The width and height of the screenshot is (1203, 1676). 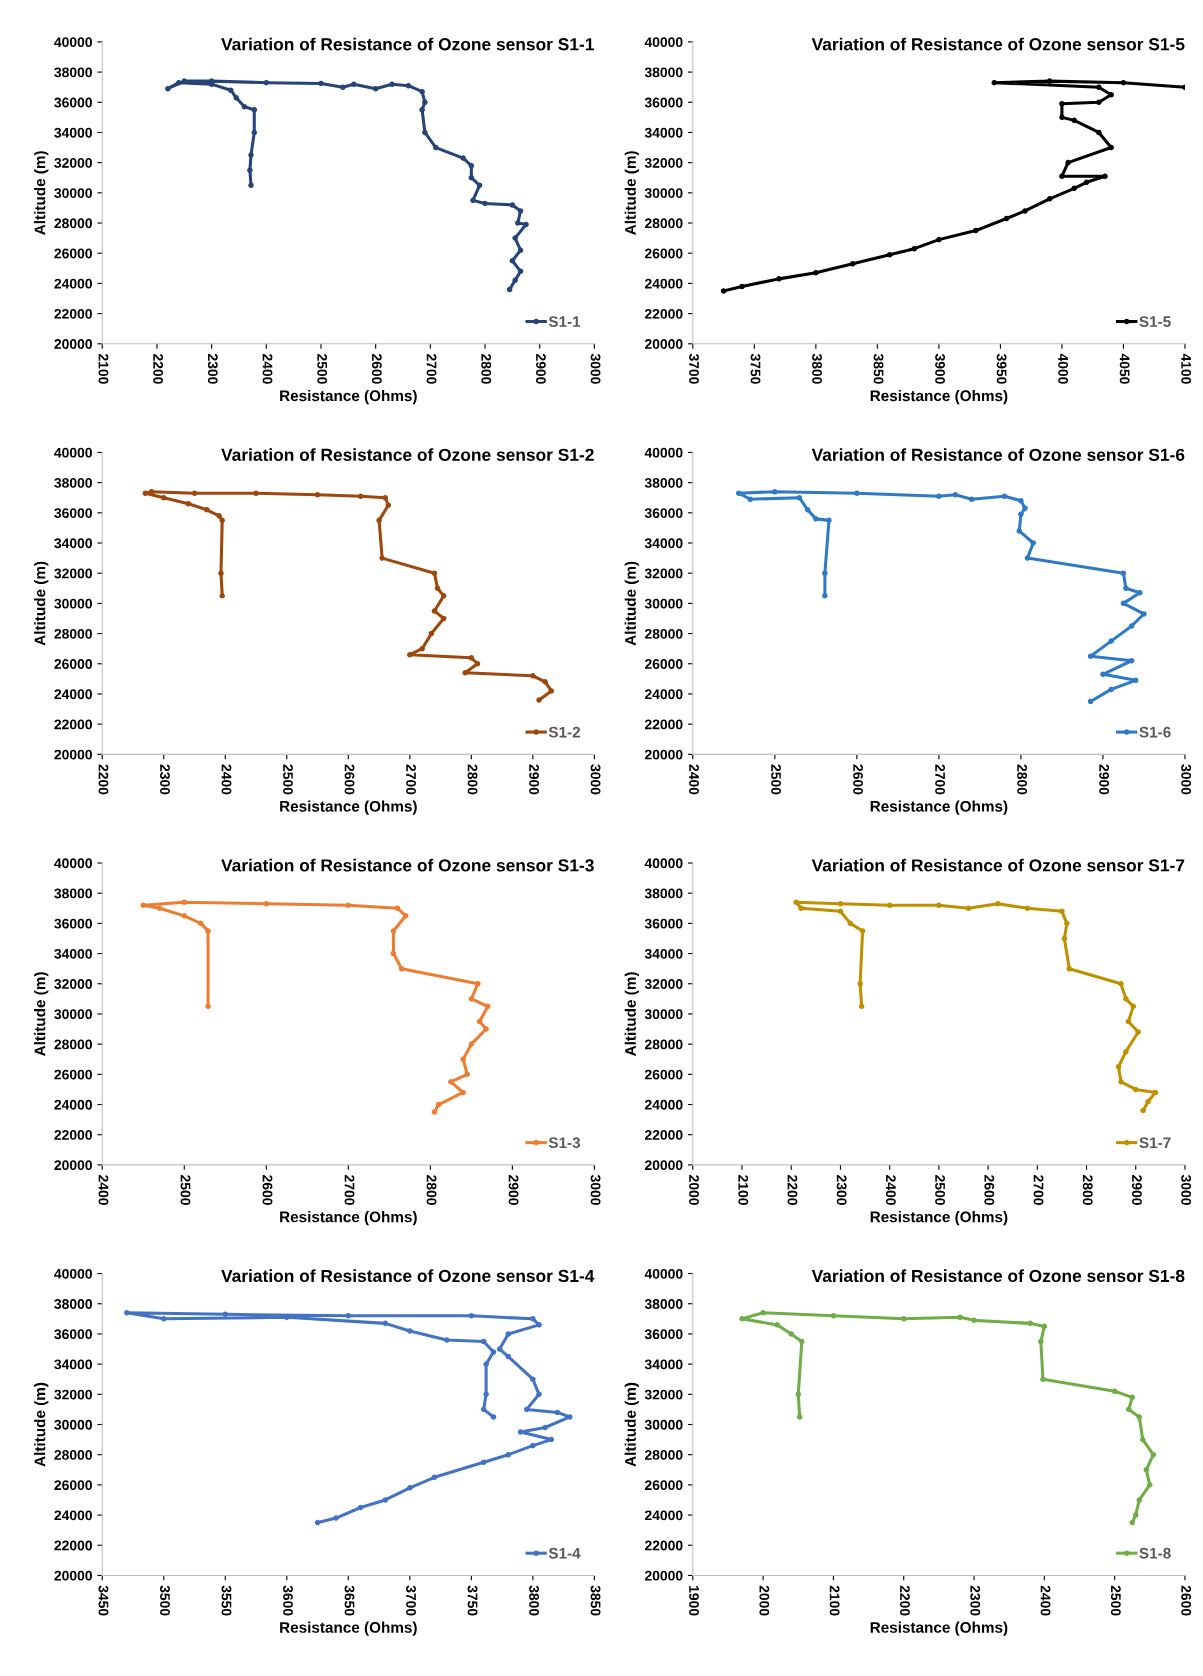 I want to click on chart-title: Variation of Resistance of Ozone sensor S1-4, so click(x=408, y=1276).